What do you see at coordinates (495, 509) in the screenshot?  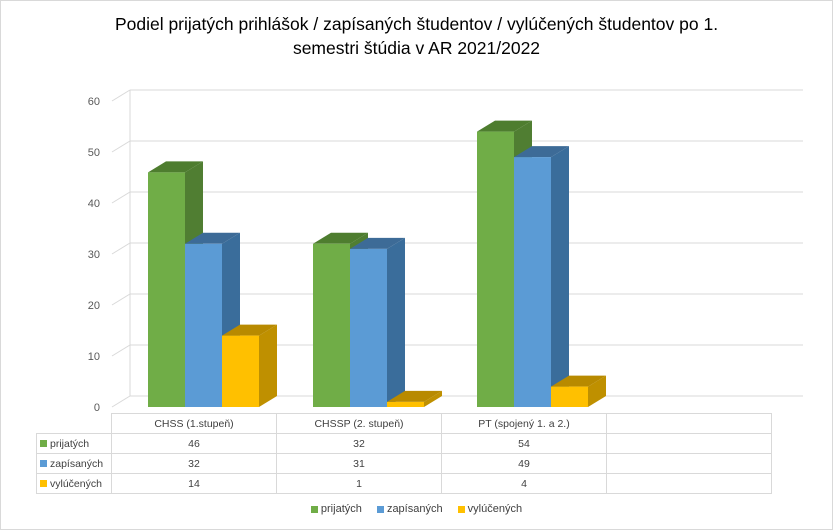 I see `legend-label: vylúčených` at bounding box center [495, 509].